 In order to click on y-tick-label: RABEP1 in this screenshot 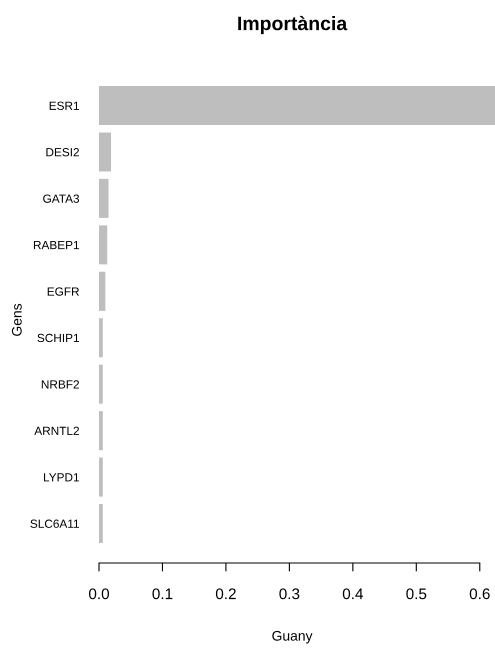, I will do `click(56, 245)`.